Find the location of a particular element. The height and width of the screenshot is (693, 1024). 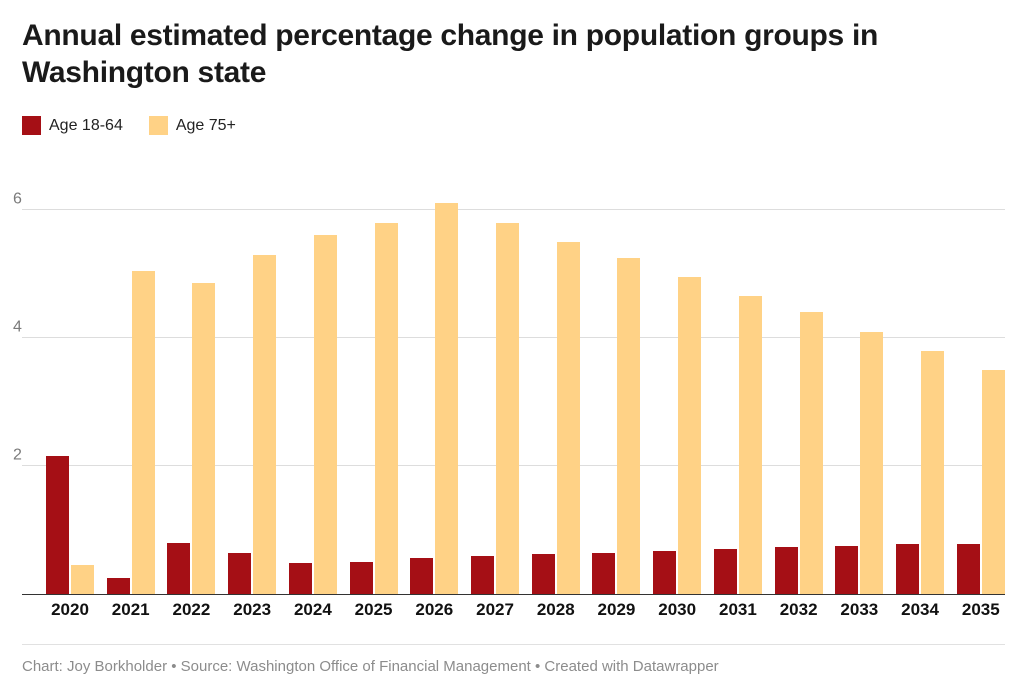

bar-group-2025 is located at coordinates (373, 408).